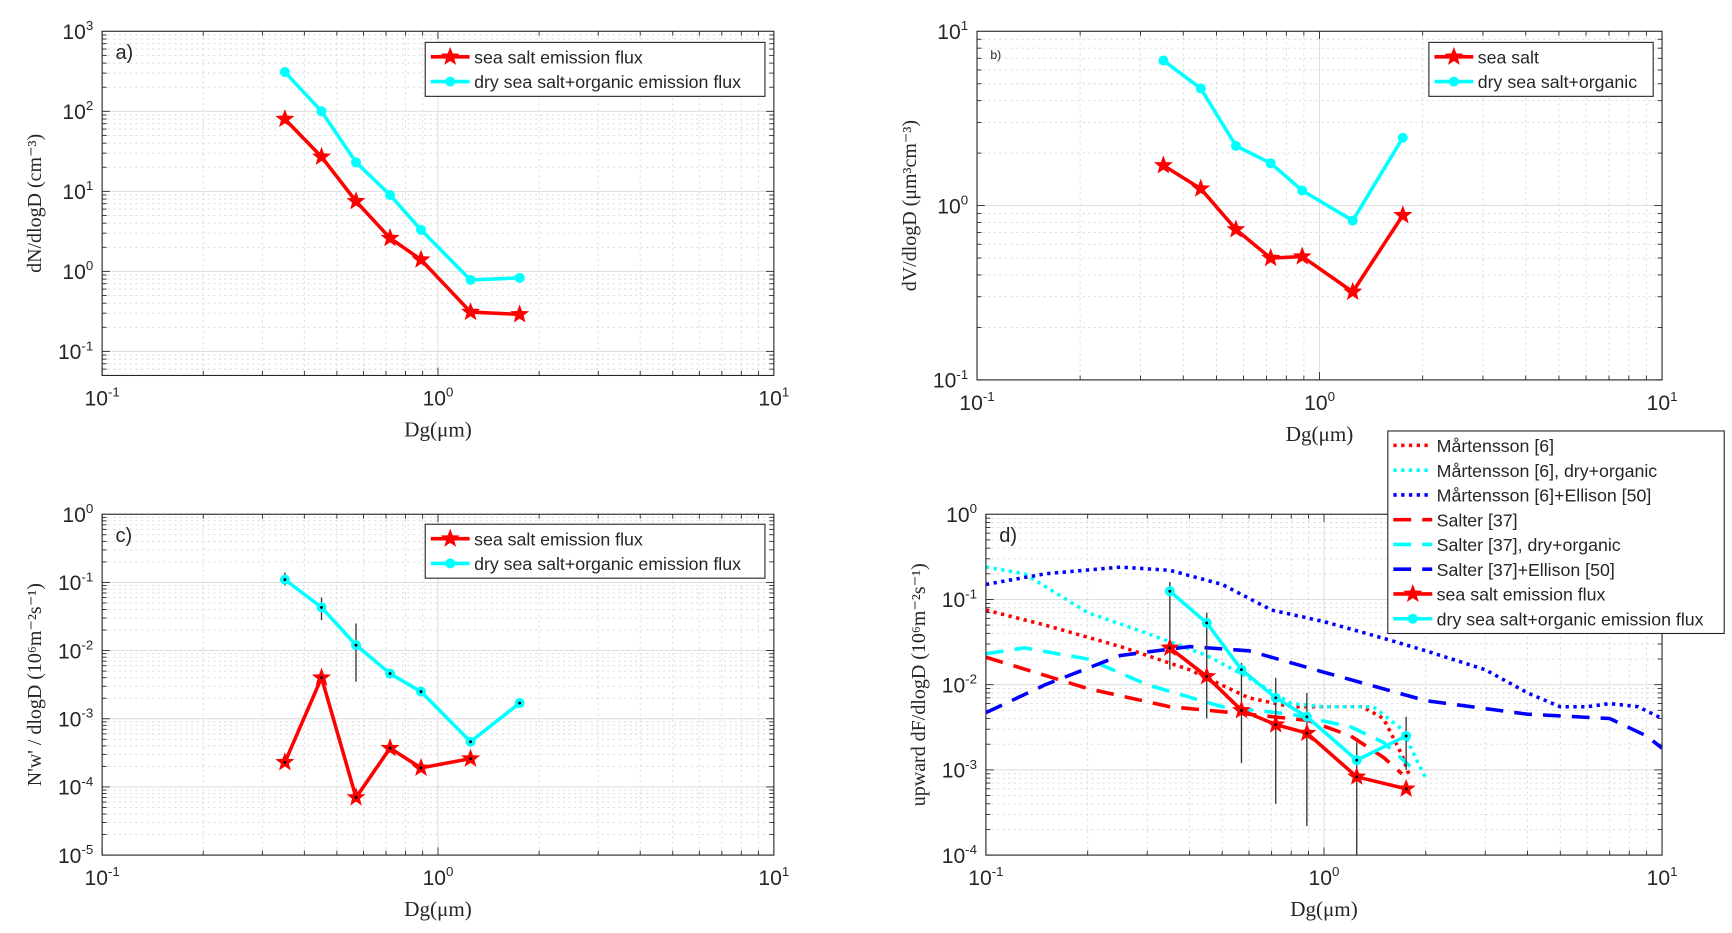  I want to click on panel-label: b), so click(995, 55).